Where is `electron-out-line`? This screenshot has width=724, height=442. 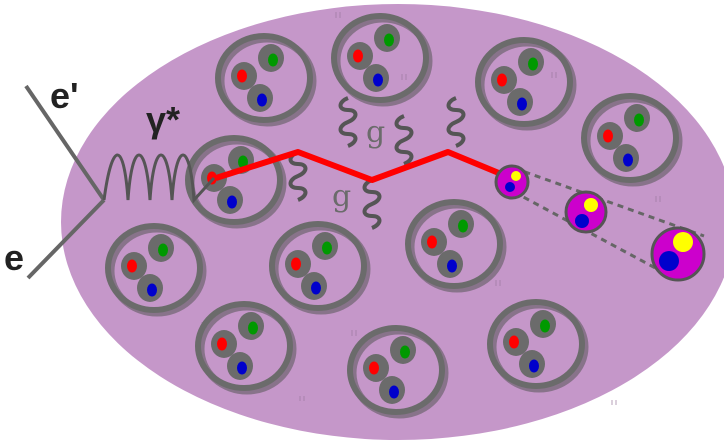 electron-out-line is located at coordinates (65, 143).